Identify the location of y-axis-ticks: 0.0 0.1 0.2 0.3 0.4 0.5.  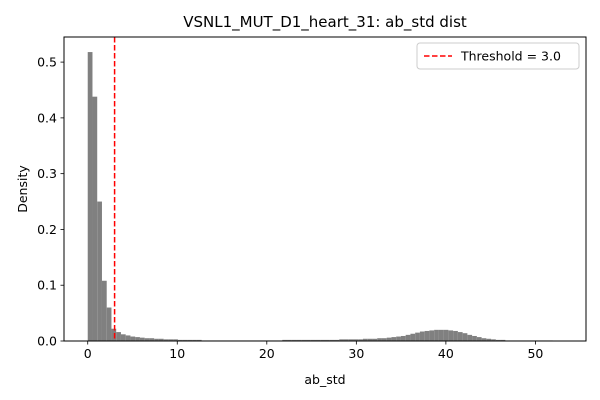
(50, 202).